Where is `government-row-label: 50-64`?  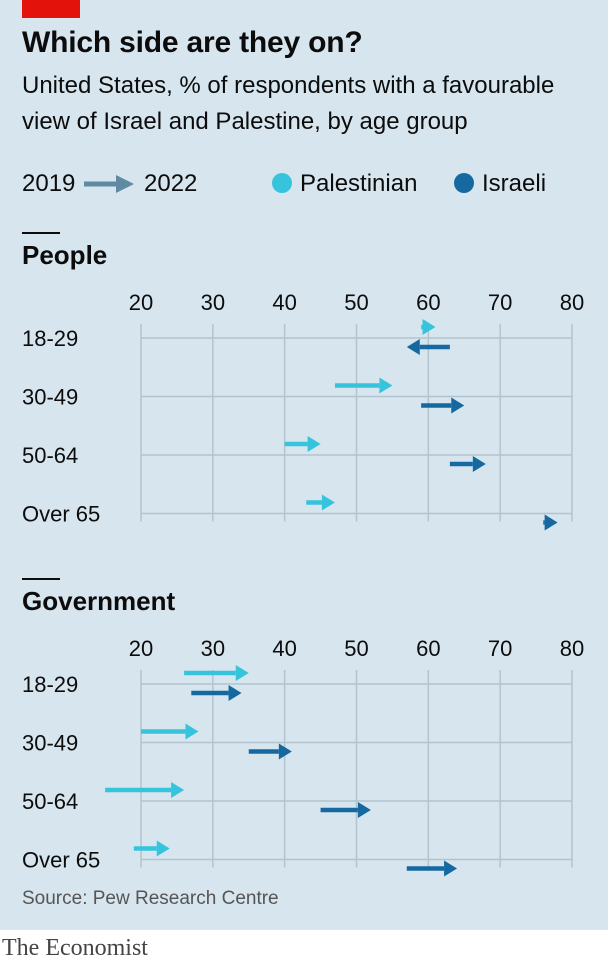 government-row-label: 50-64 is located at coordinates (50, 801).